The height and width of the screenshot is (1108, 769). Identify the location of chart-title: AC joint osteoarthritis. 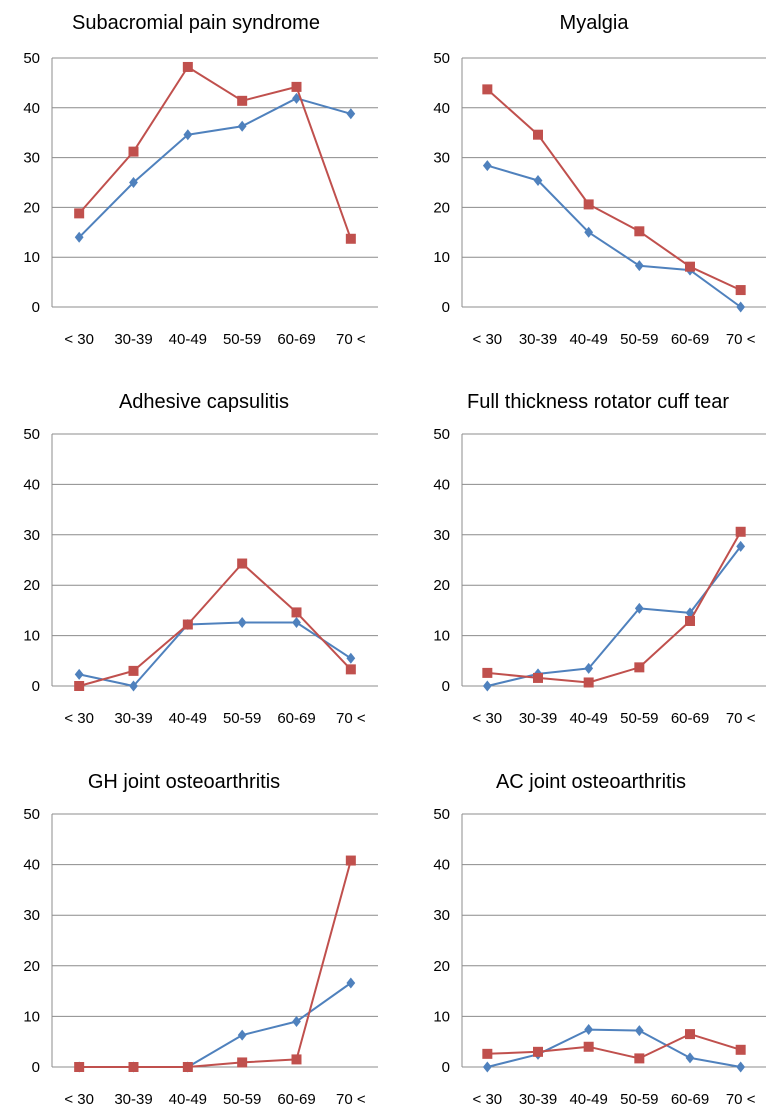
(591, 782).